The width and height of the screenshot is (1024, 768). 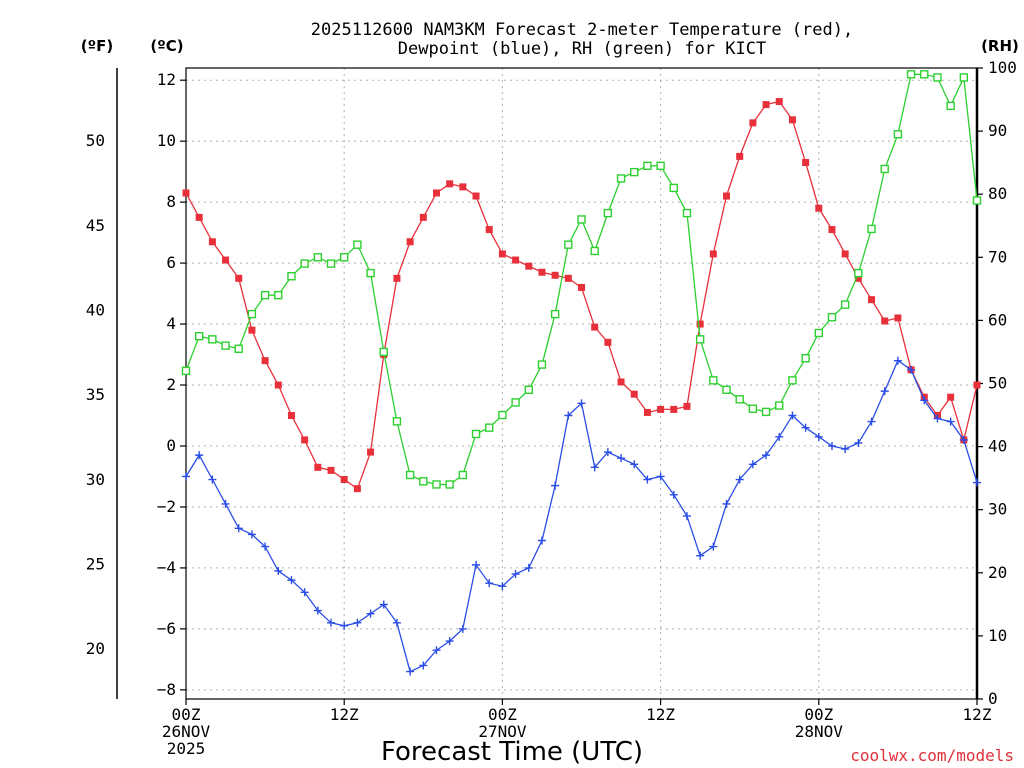 What do you see at coordinates (660, 714) in the screenshot?
I see `x-tick-label: 12Z` at bounding box center [660, 714].